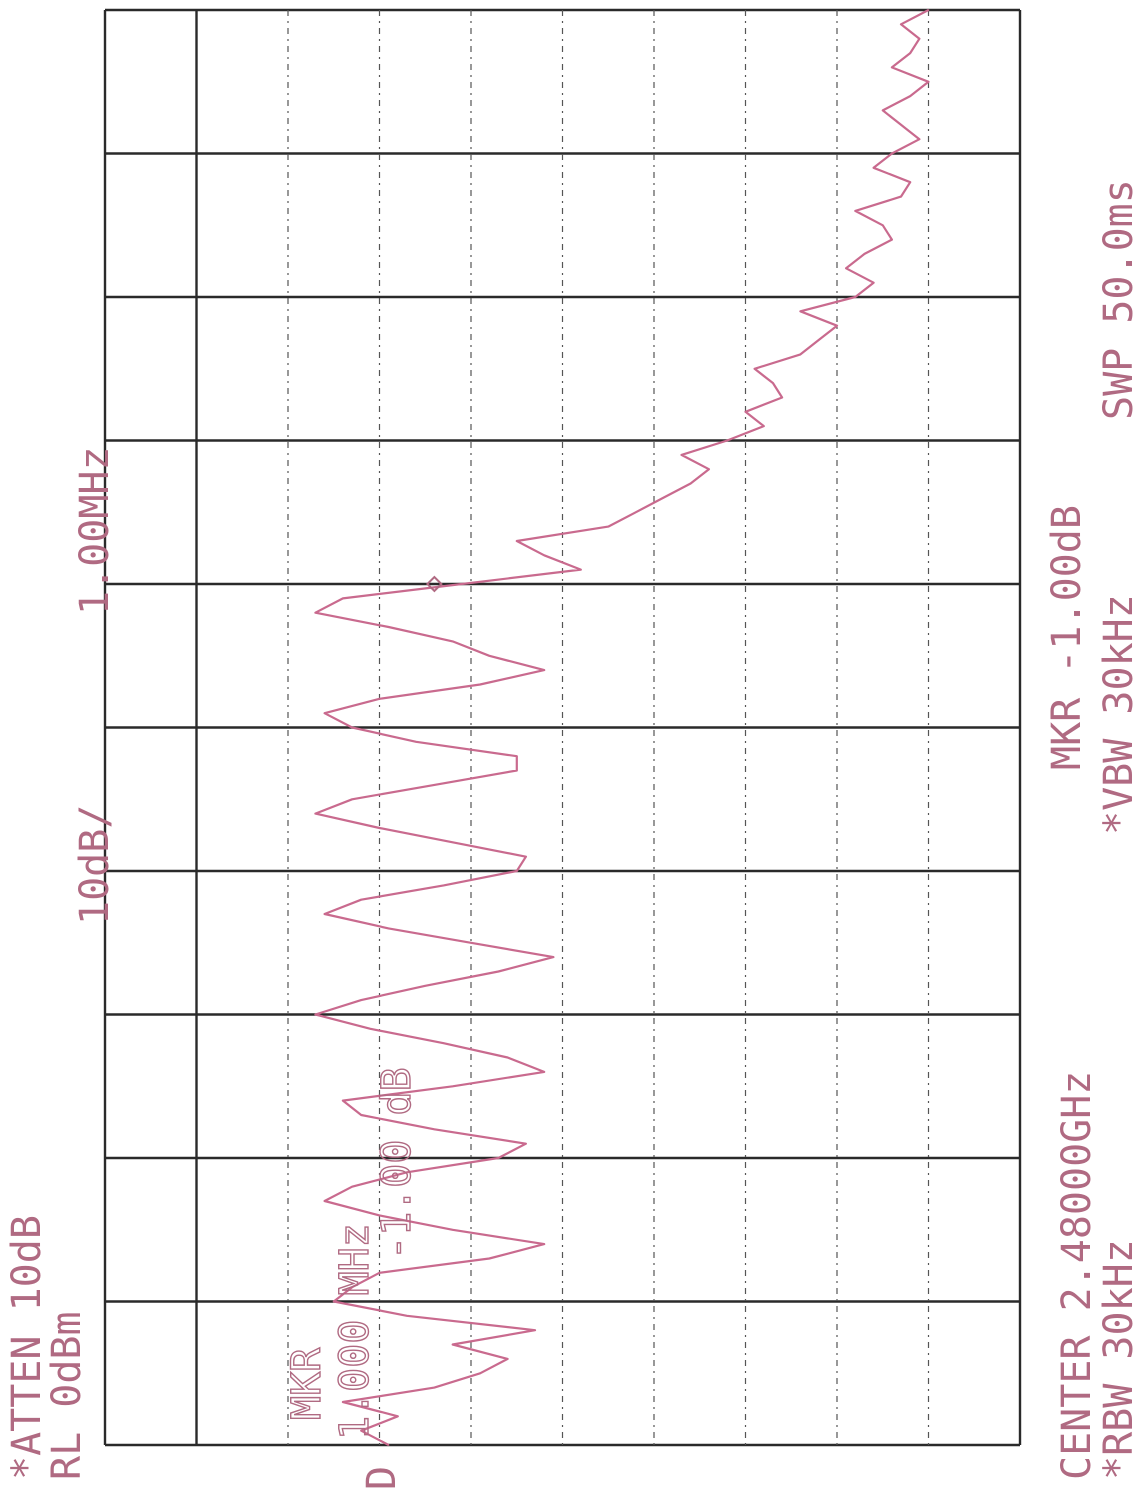 The height and width of the screenshot is (1501, 1143). I want to click on marker-freq-label: 1.00MHz, so click(95, 530).